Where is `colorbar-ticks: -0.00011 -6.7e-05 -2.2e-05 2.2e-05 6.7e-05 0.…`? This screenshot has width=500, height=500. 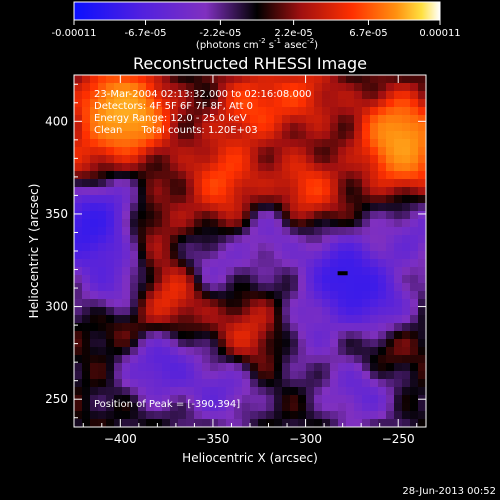
colorbar-ticks: -0.00011 -6.7e-05 -2.2e-05 2.2e-05 6.7e-05 0.… is located at coordinates (256, 29).